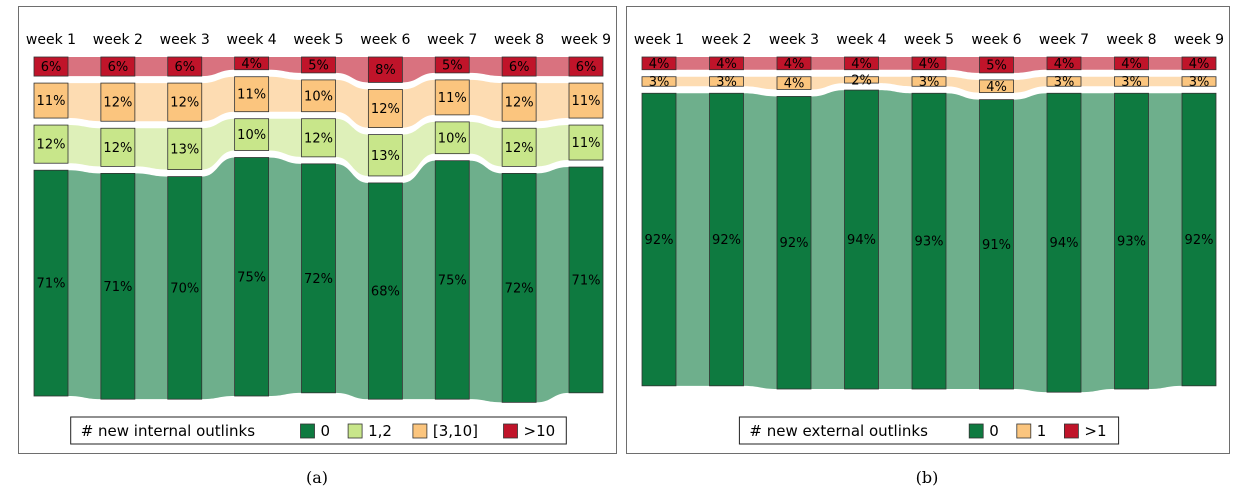 The height and width of the screenshot is (499, 1239). I want to click on node-label-0-week-5: 93%, so click(929, 242).